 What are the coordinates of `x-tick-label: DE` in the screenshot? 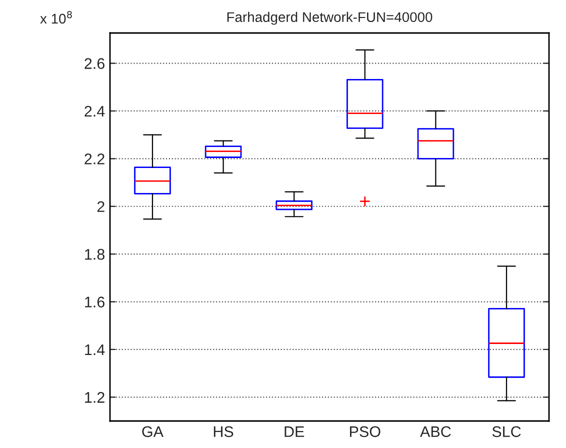 It's located at (294, 431).